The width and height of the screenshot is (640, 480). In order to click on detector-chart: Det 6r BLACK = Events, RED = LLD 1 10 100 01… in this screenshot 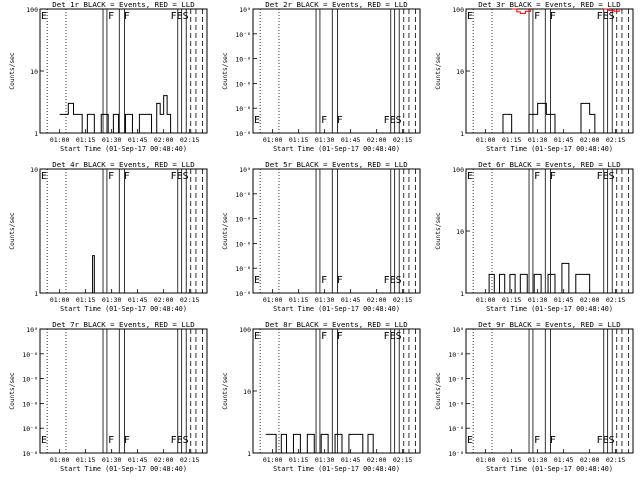, I will do `click(534, 236)`.